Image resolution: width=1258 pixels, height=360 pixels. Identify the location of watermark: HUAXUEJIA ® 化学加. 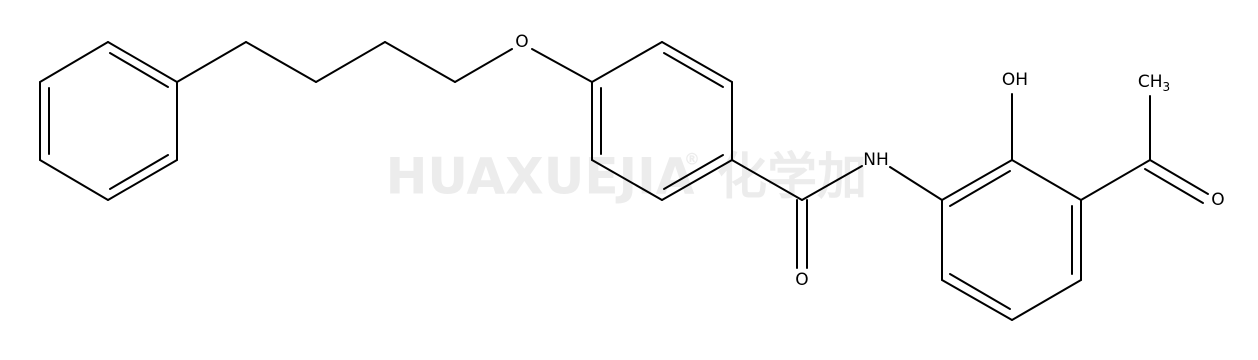
(626, 177).